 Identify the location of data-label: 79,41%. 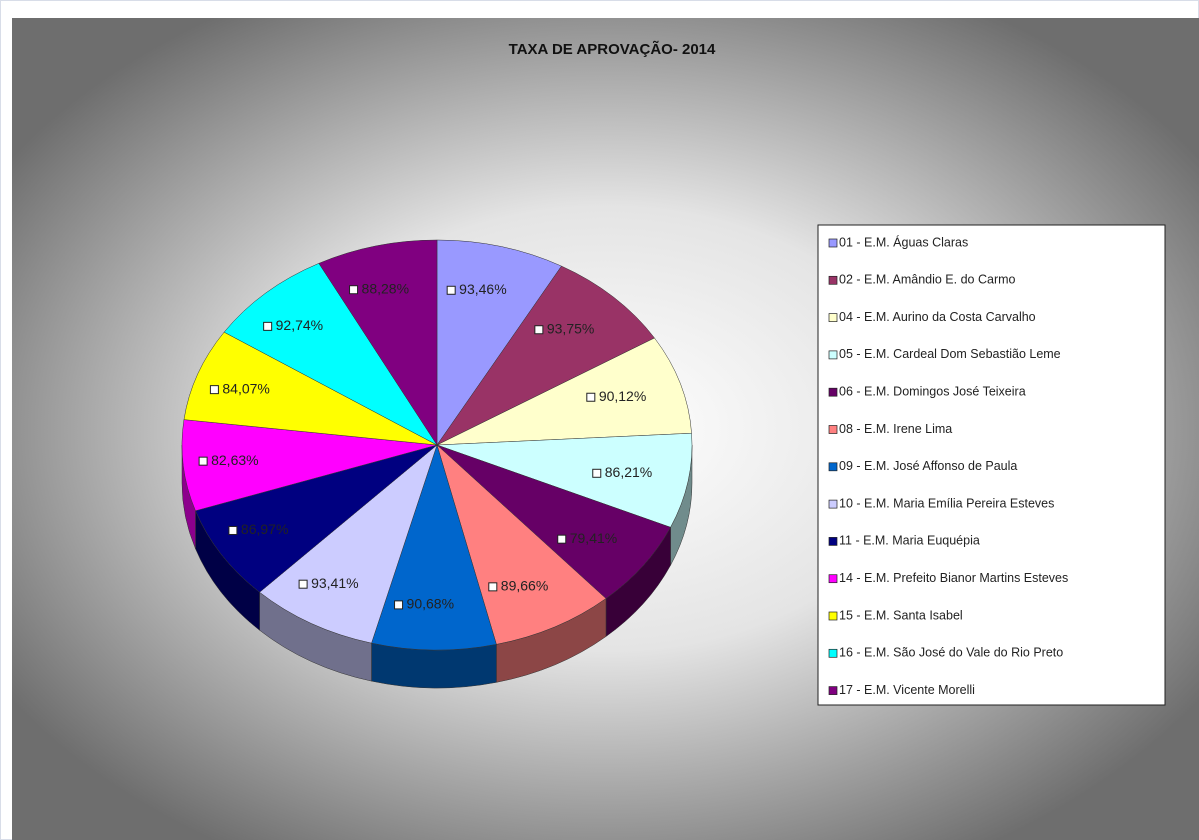
(593, 538).